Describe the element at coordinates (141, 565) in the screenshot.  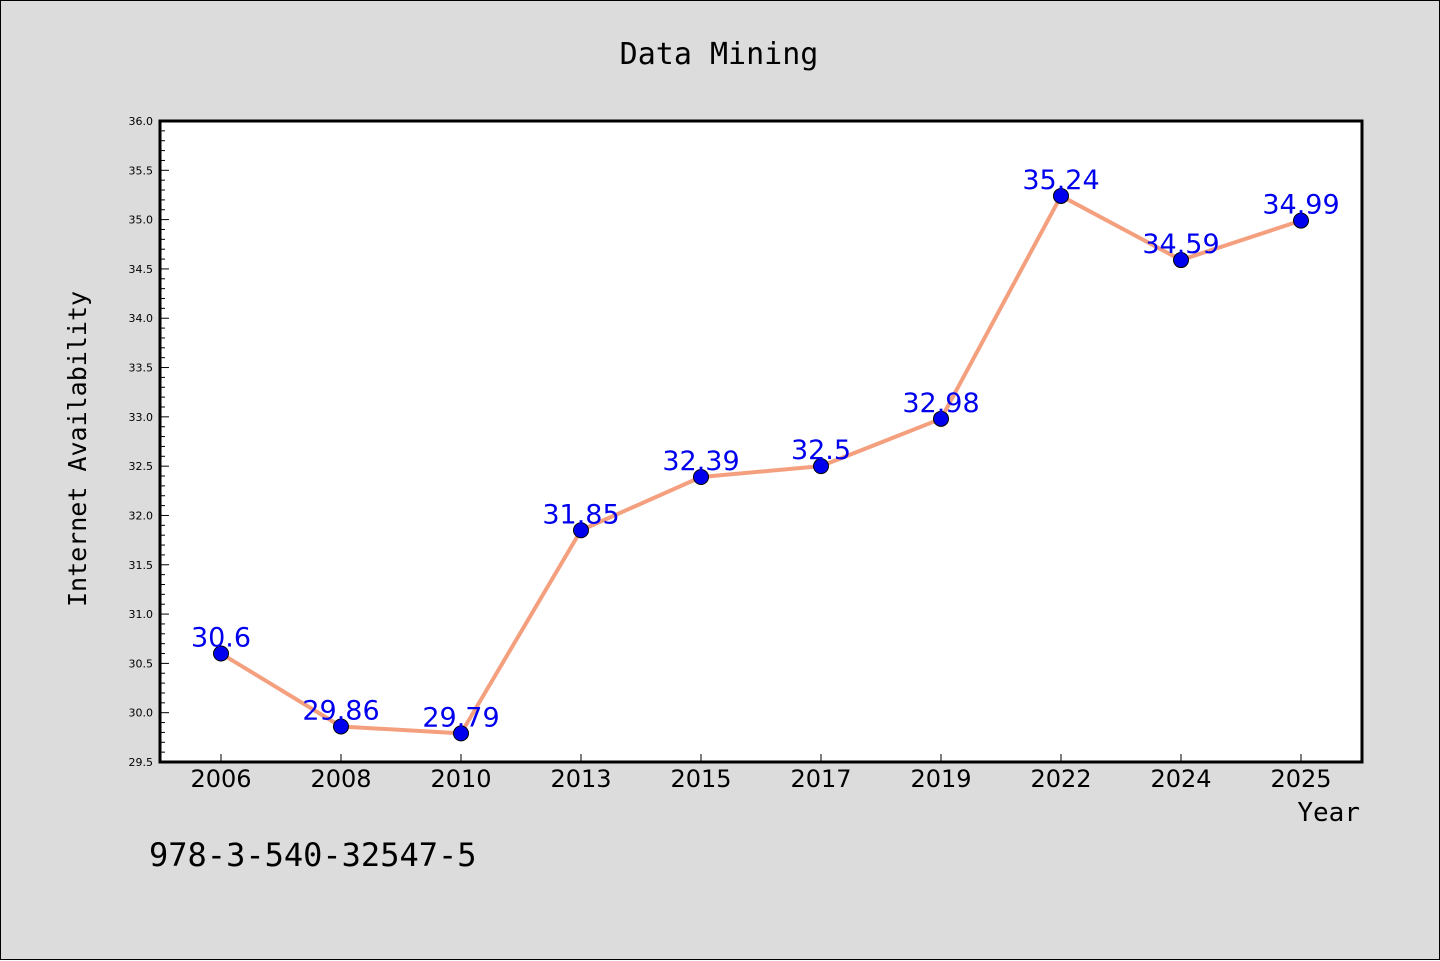
I see `y-tick-label: 31.5` at that location.